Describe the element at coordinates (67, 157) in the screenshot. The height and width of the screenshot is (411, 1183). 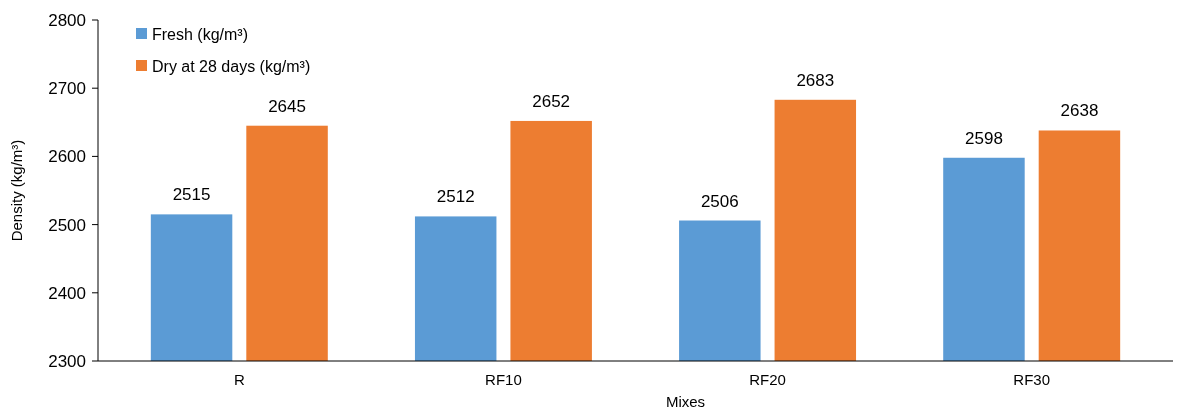
I see `y-tick-label: 2600` at that location.